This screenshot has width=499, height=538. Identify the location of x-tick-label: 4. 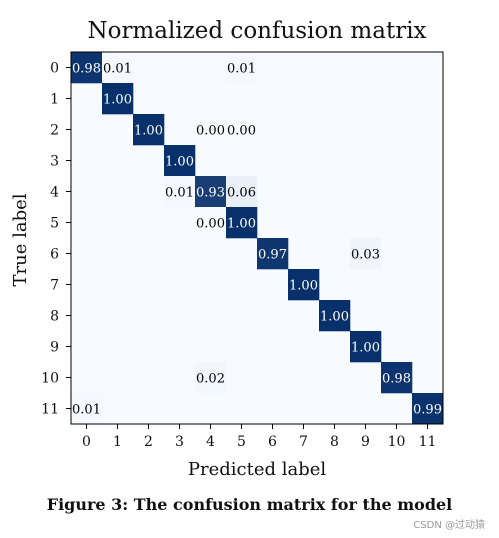
(210, 442).